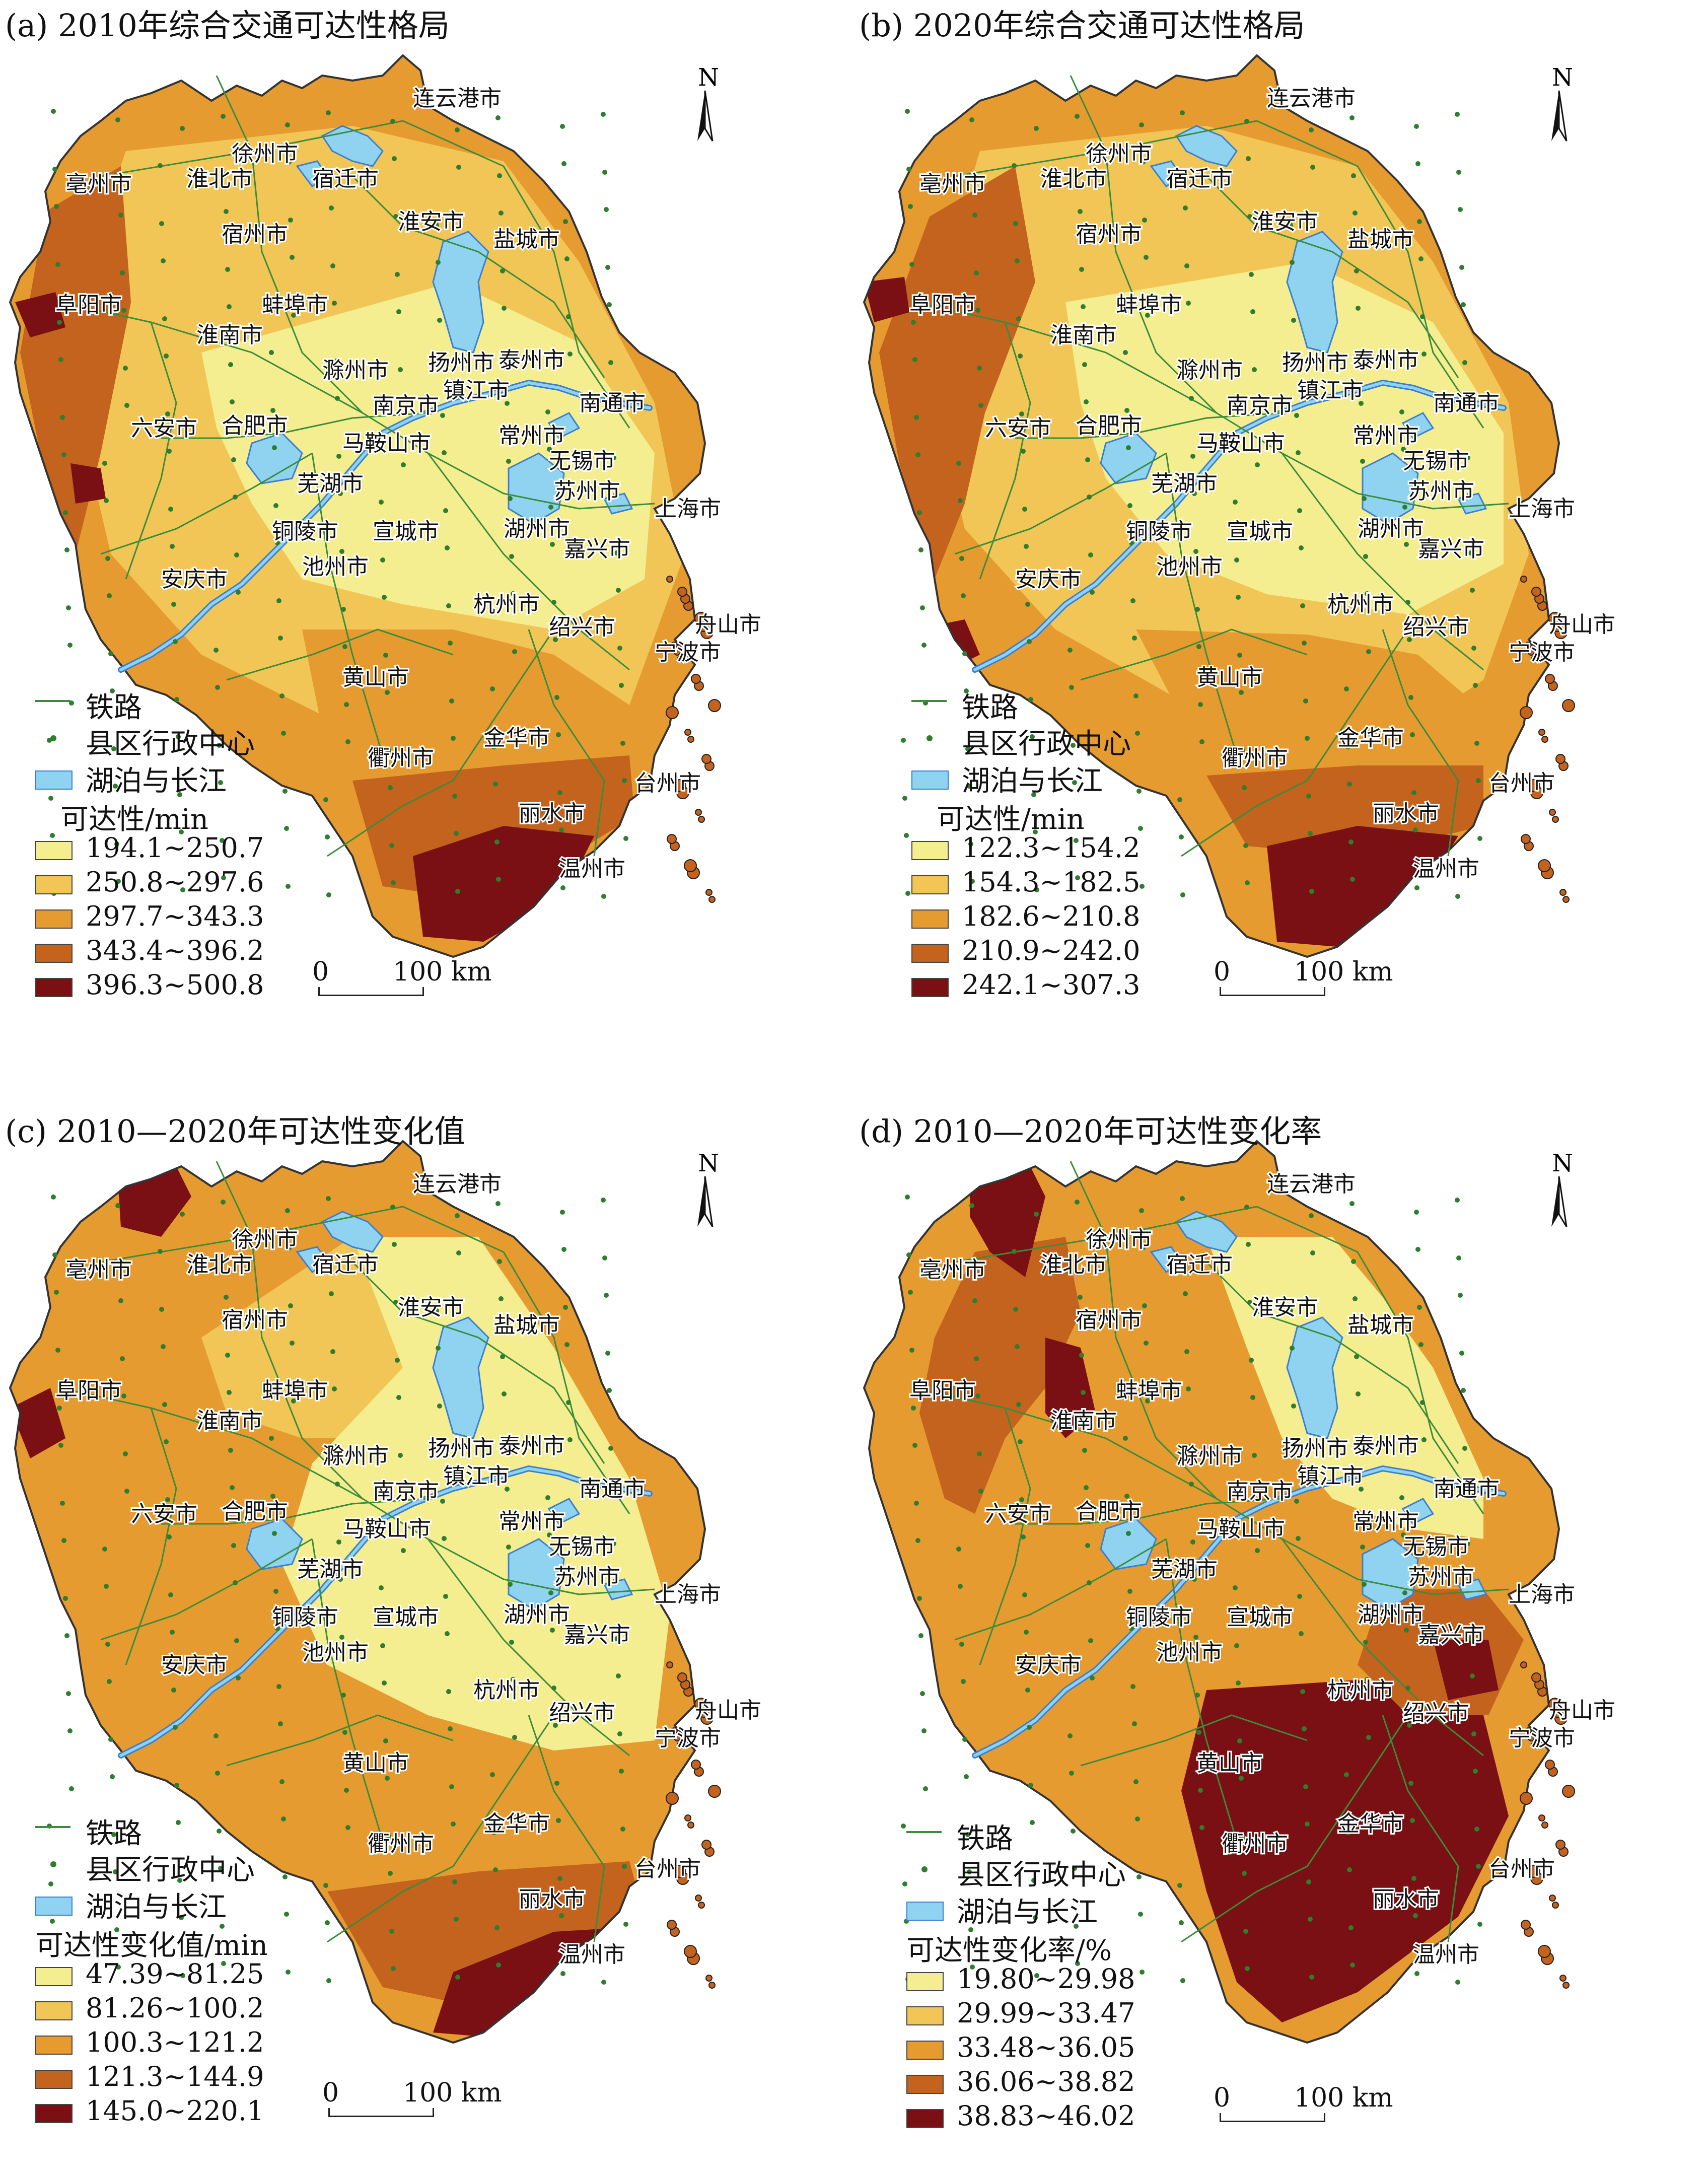 The width and height of the screenshot is (1708, 2172). What do you see at coordinates (582, 461) in the screenshot?
I see `city-label: 无锡市` at bounding box center [582, 461].